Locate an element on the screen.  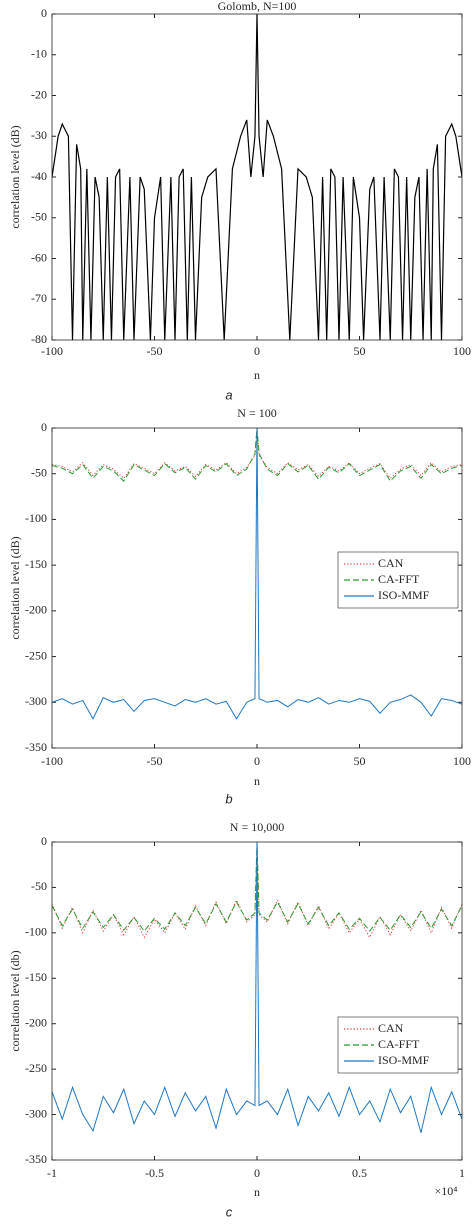
y-tick-label: -80 is located at coordinates (39, 339).